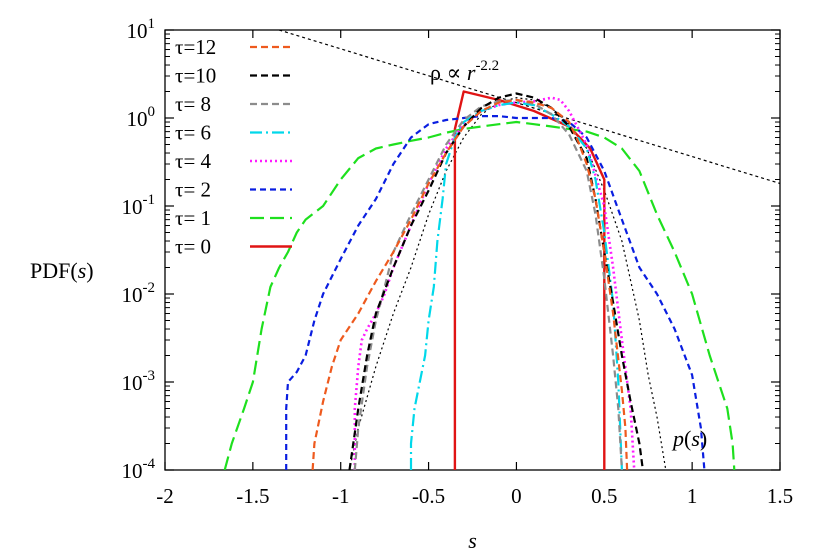  I want to click on y-tick-label: 10⁻⁴, so click(139, 469).